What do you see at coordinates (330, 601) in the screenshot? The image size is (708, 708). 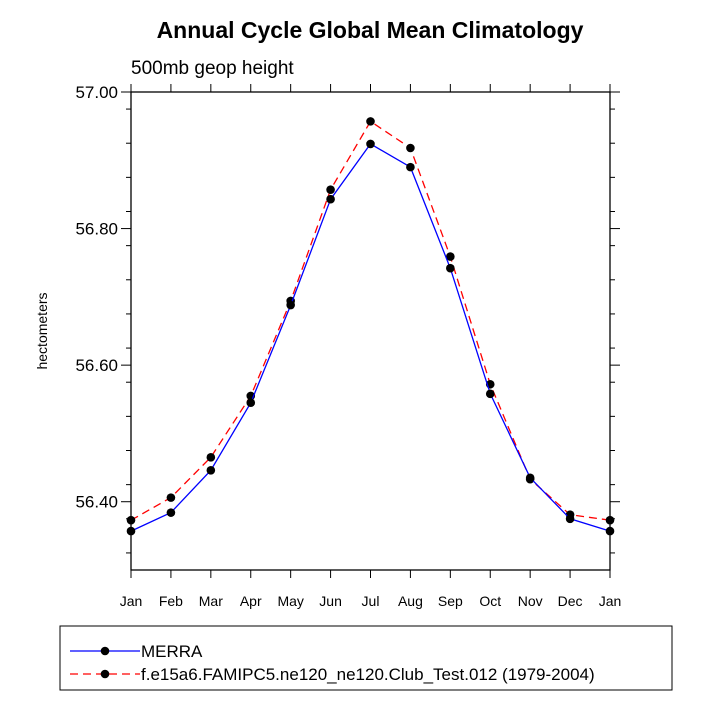 I see `xtick-label: Jun` at bounding box center [330, 601].